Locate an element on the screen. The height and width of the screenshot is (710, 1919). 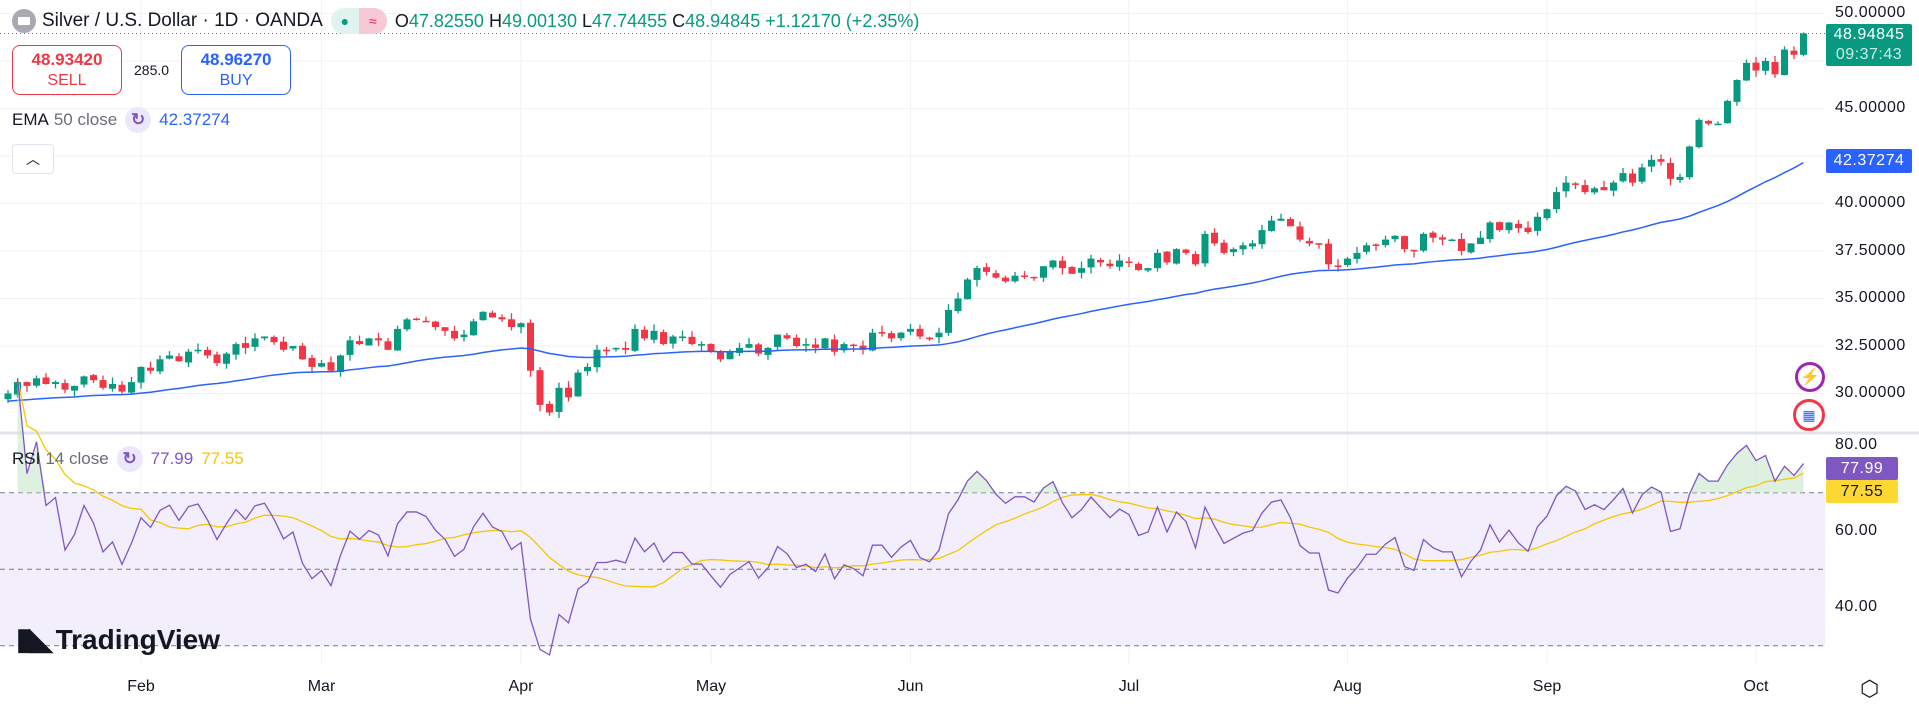
close-value: 48.94845 is located at coordinates (723, 20).